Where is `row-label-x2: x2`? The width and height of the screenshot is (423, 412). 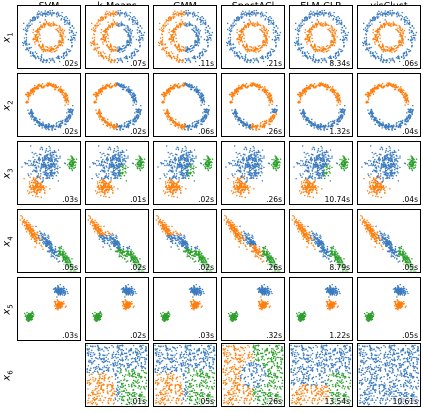 row-label-x2: x2 is located at coordinates (8, 106).